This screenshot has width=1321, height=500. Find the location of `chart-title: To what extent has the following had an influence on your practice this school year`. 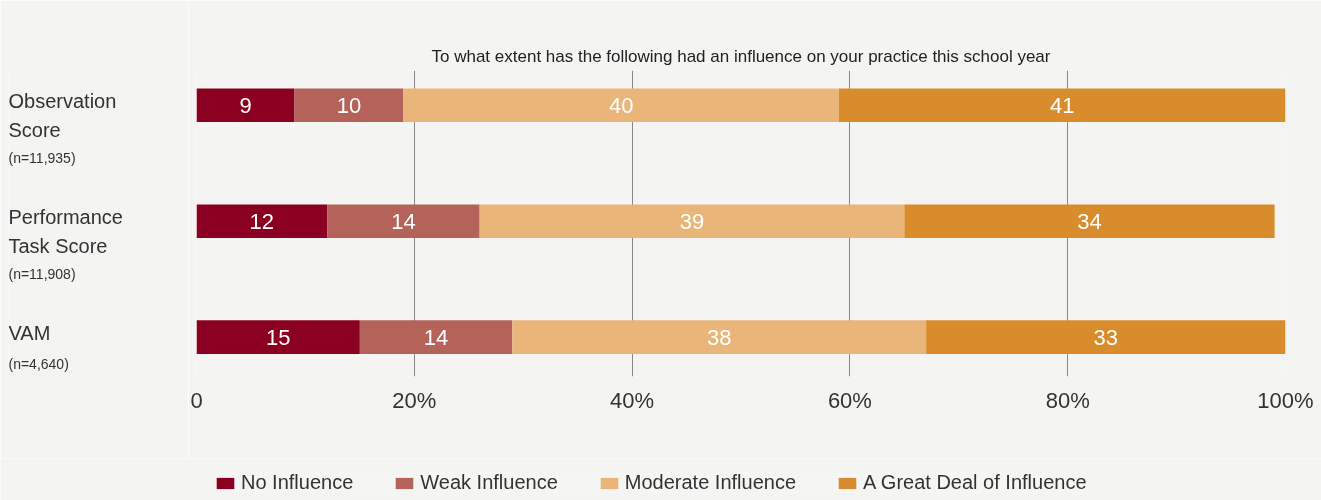

chart-title: To what extent has the following had an influence on your practice this school year is located at coordinates (741, 56).